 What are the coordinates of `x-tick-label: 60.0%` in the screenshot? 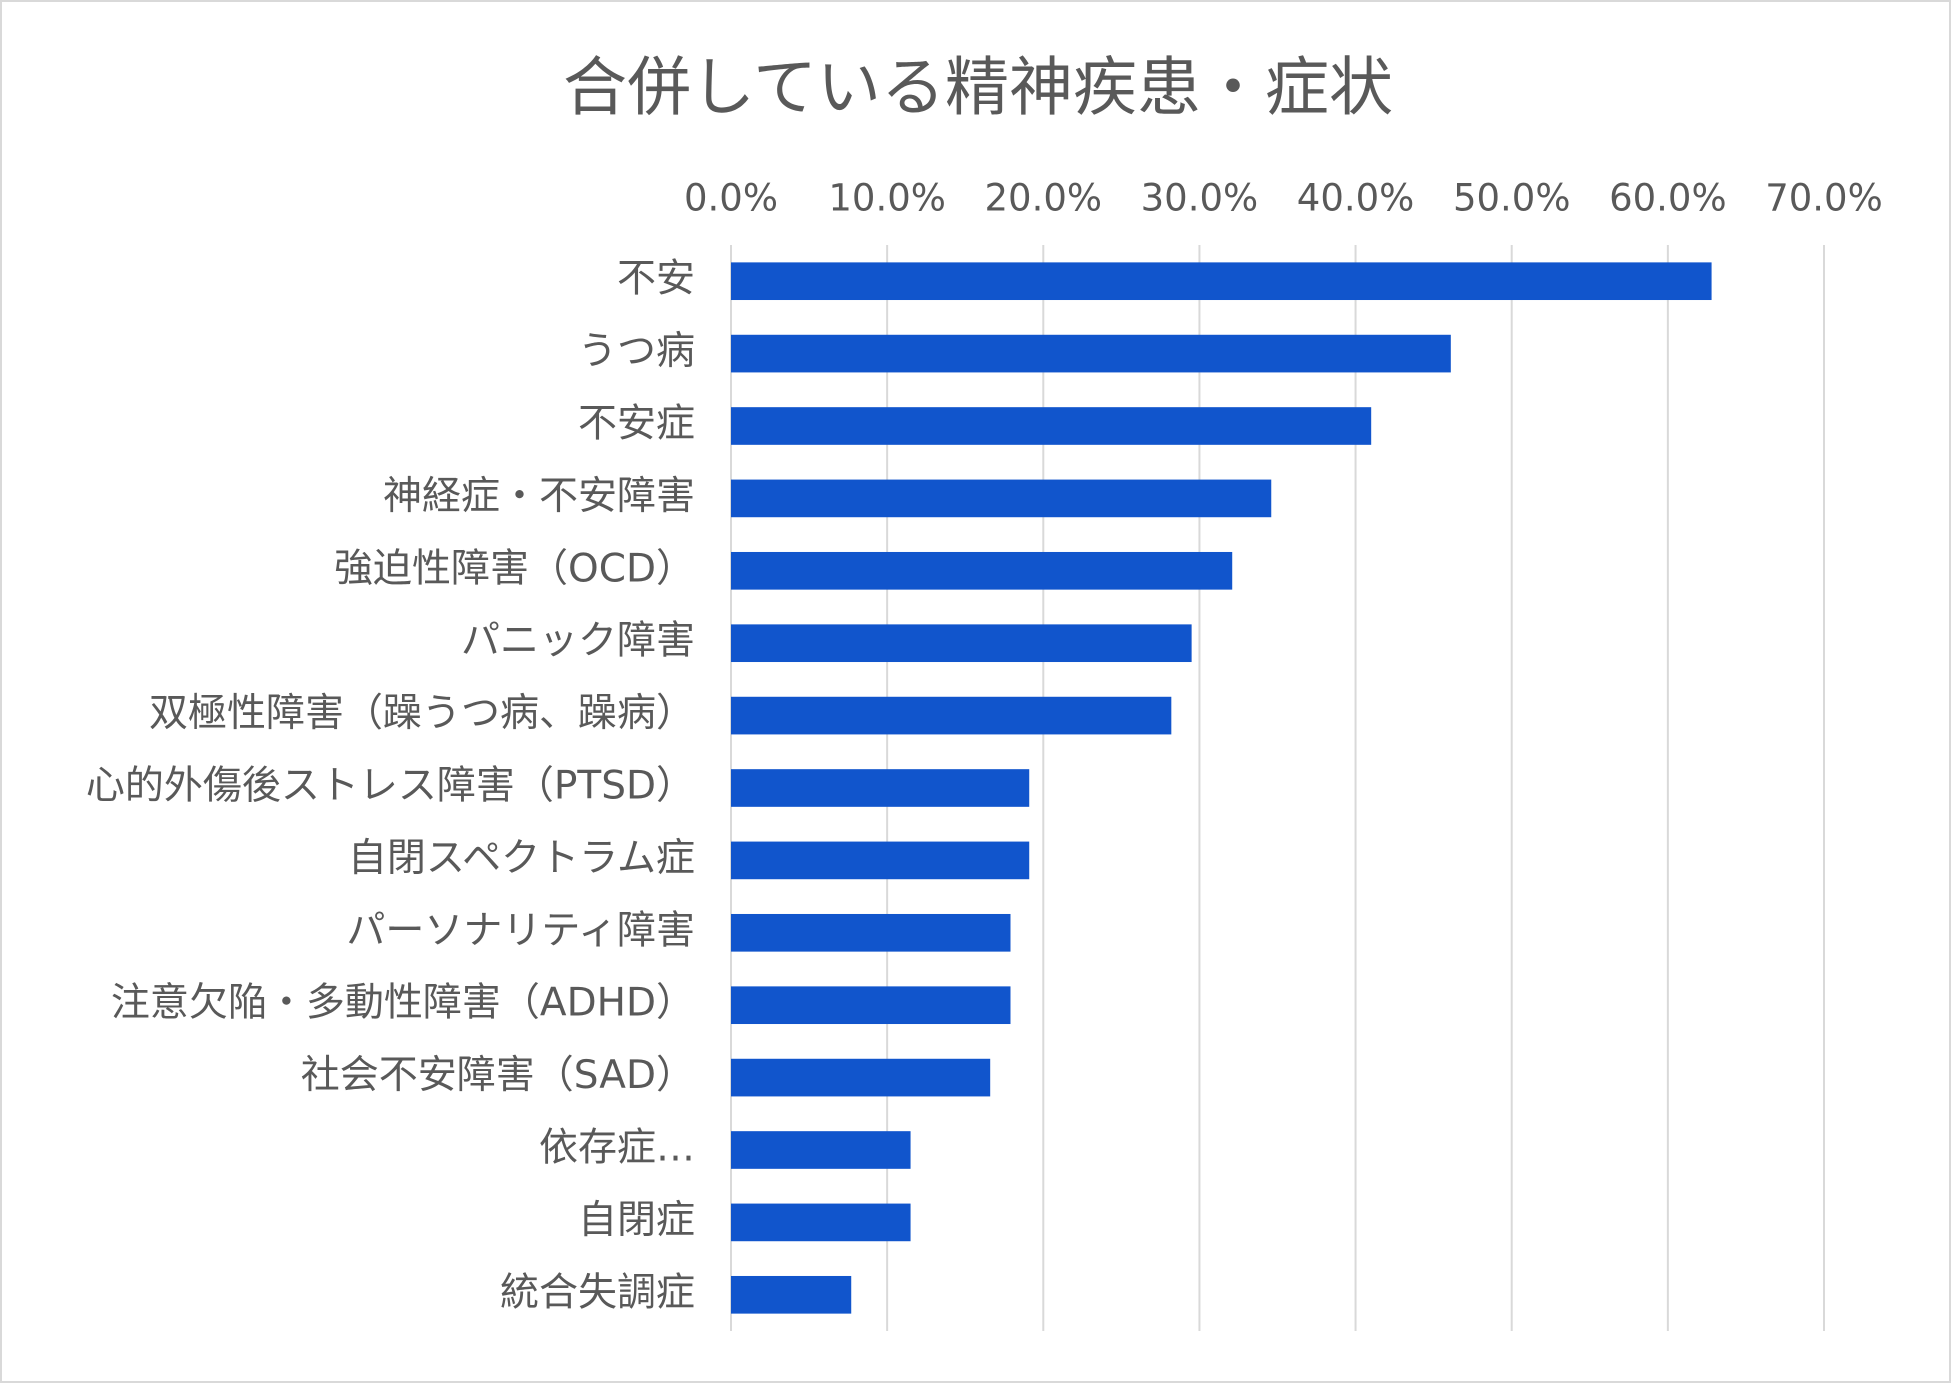 It's located at (1668, 198).